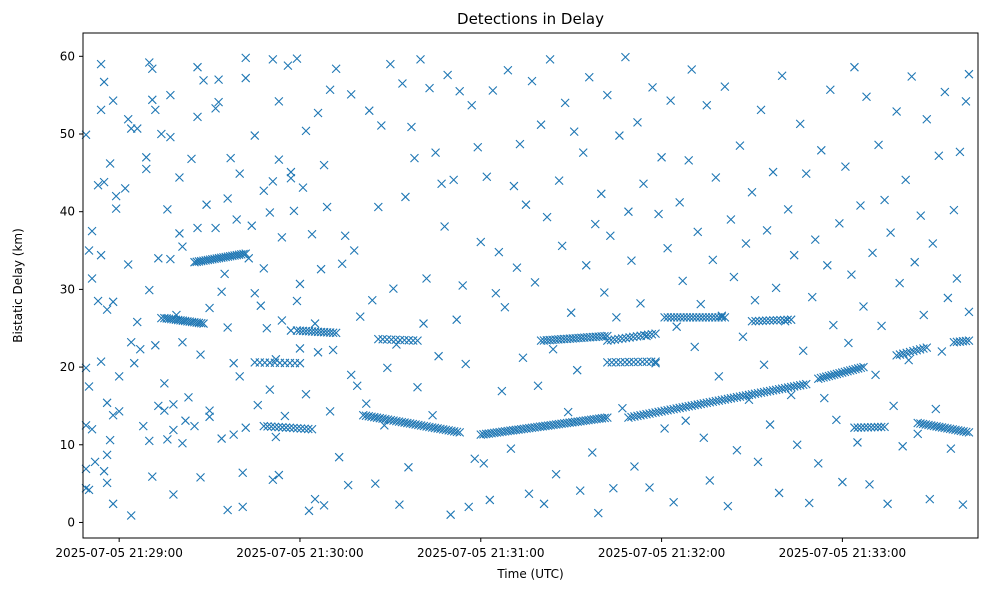  Describe the element at coordinates (67, 56) in the screenshot. I see `y-tick-label: 60` at that location.